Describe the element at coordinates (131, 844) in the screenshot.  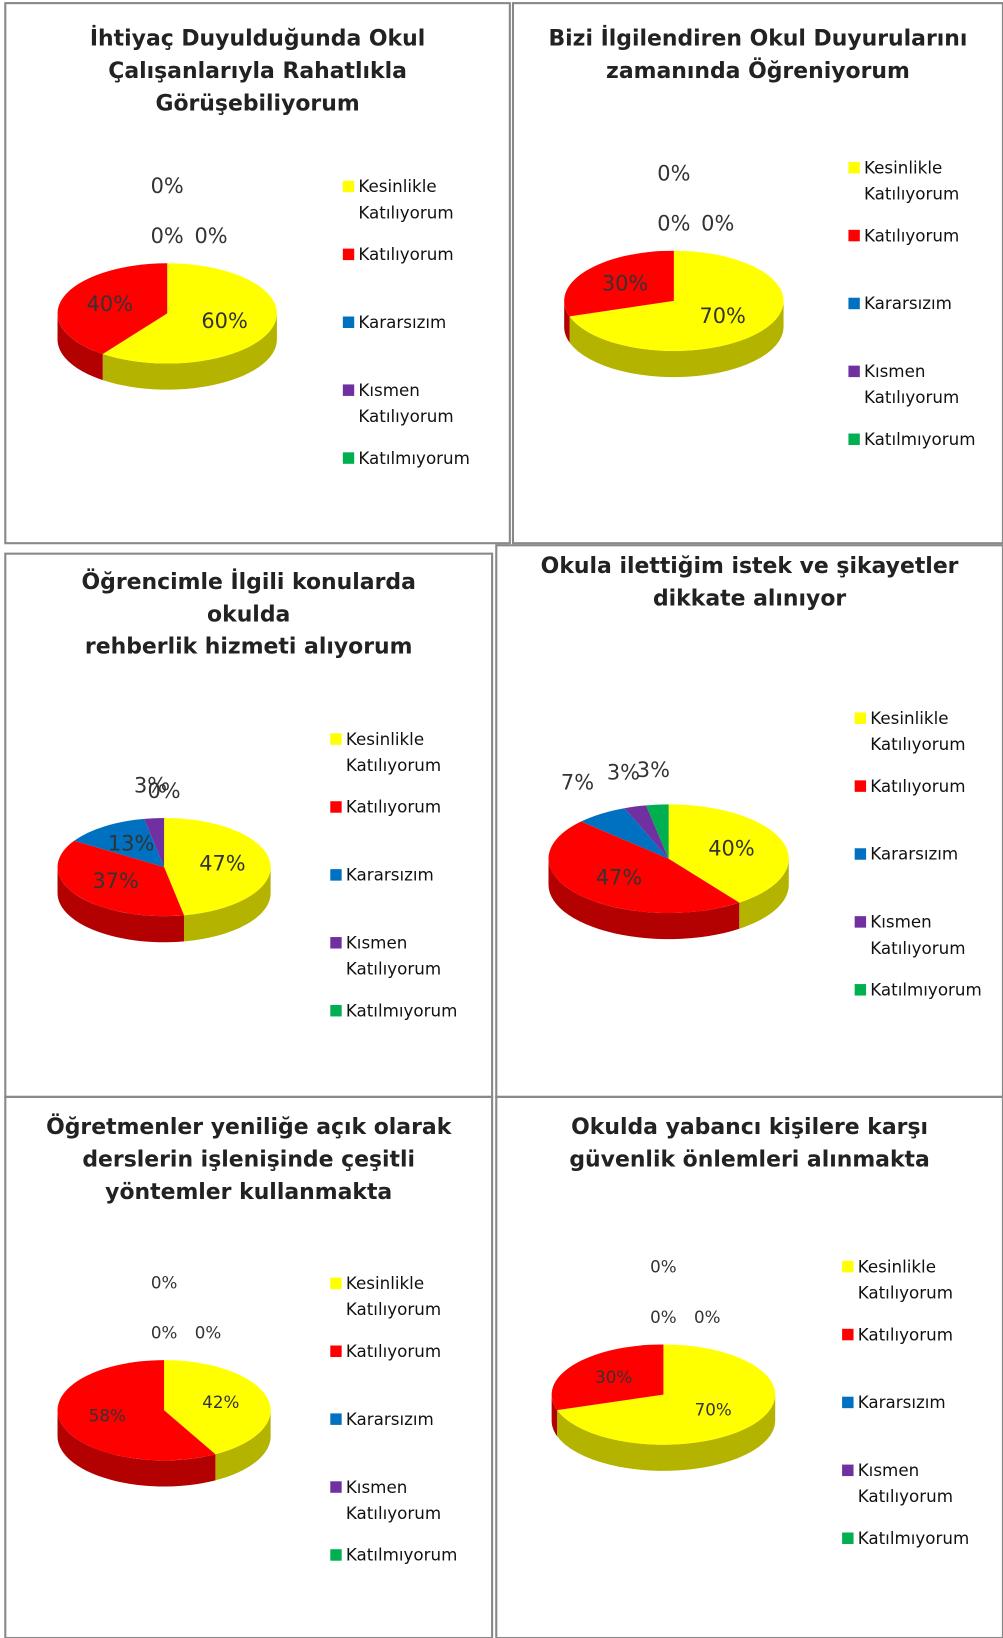
I see `data-label: 13%` at that location.